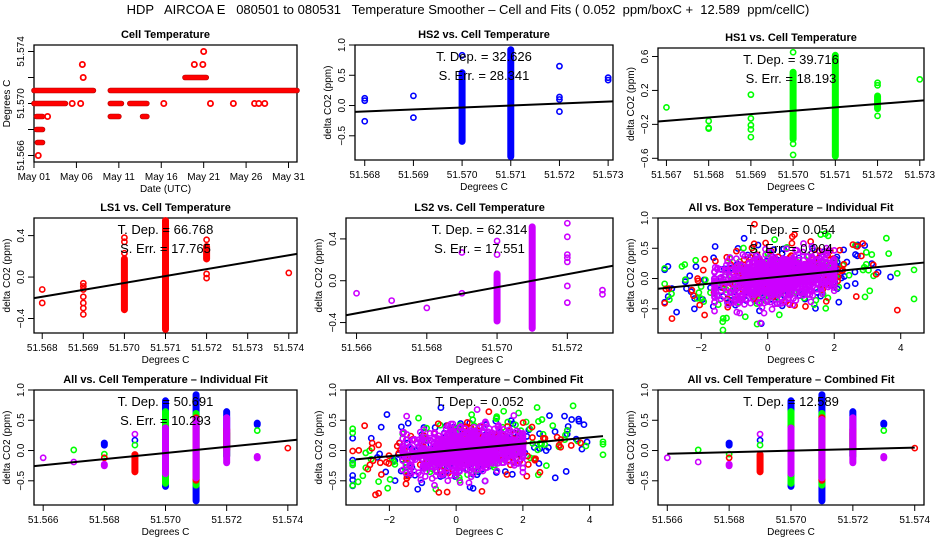 This screenshot has height=540, width=936. What do you see at coordinates (484, 75) in the screenshot?
I see `fit-annotation: S. Err. = 28.341` at bounding box center [484, 75].